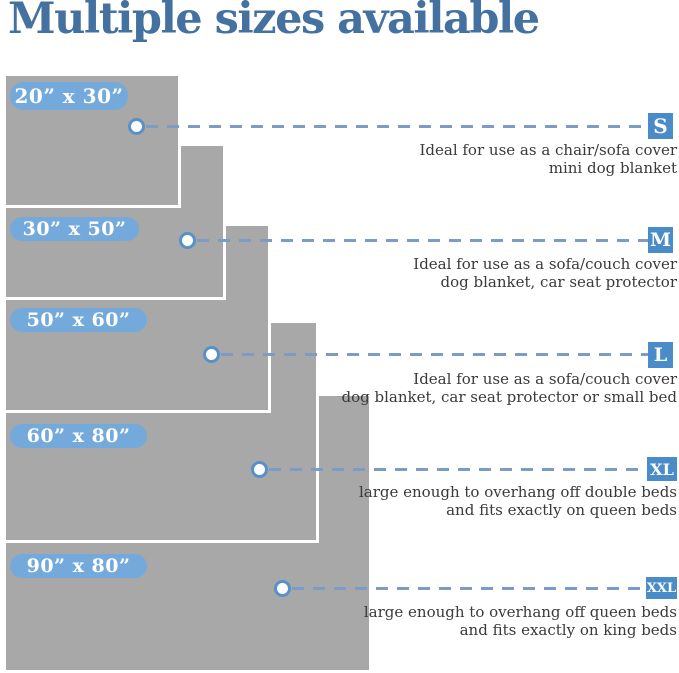  Describe the element at coordinates (548, 150) in the screenshot. I see `size-description-line: Ideal for use as a chair/sofa cover` at that location.